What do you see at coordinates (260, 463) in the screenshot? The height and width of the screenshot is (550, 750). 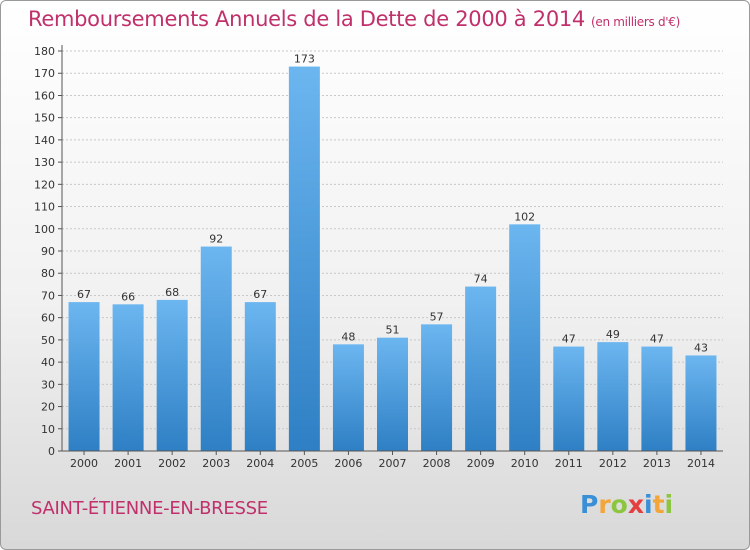 I see `x-tick-label: 2004` at bounding box center [260, 463].